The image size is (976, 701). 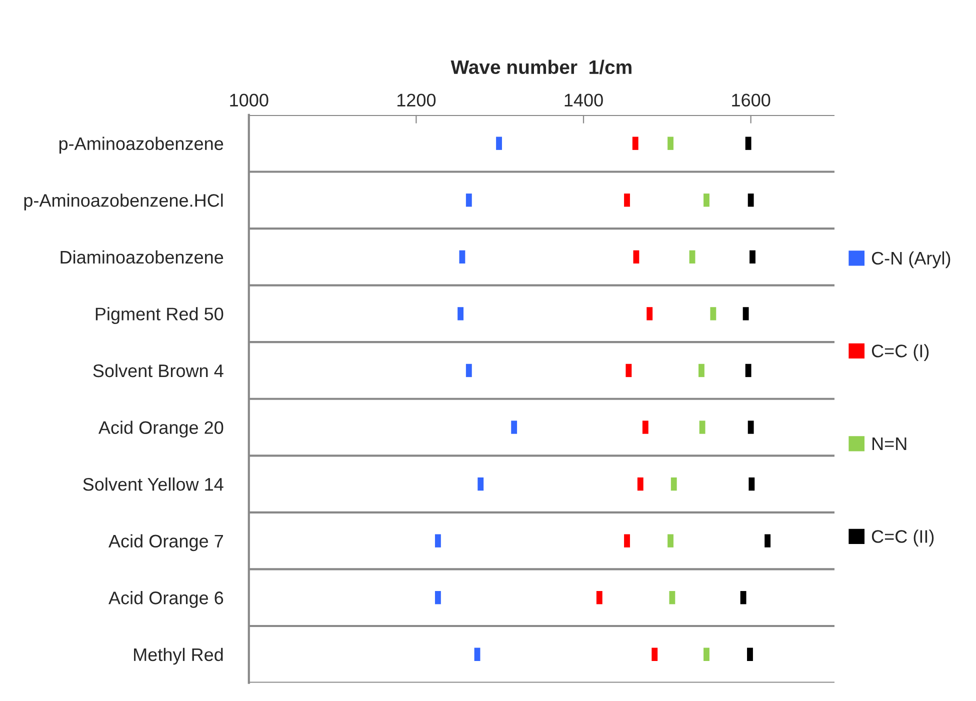 What do you see at coordinates (161, 429) in the screenshot?
I see `y-tick-label: Acid Orange 20` at bounding box center [161, 429].